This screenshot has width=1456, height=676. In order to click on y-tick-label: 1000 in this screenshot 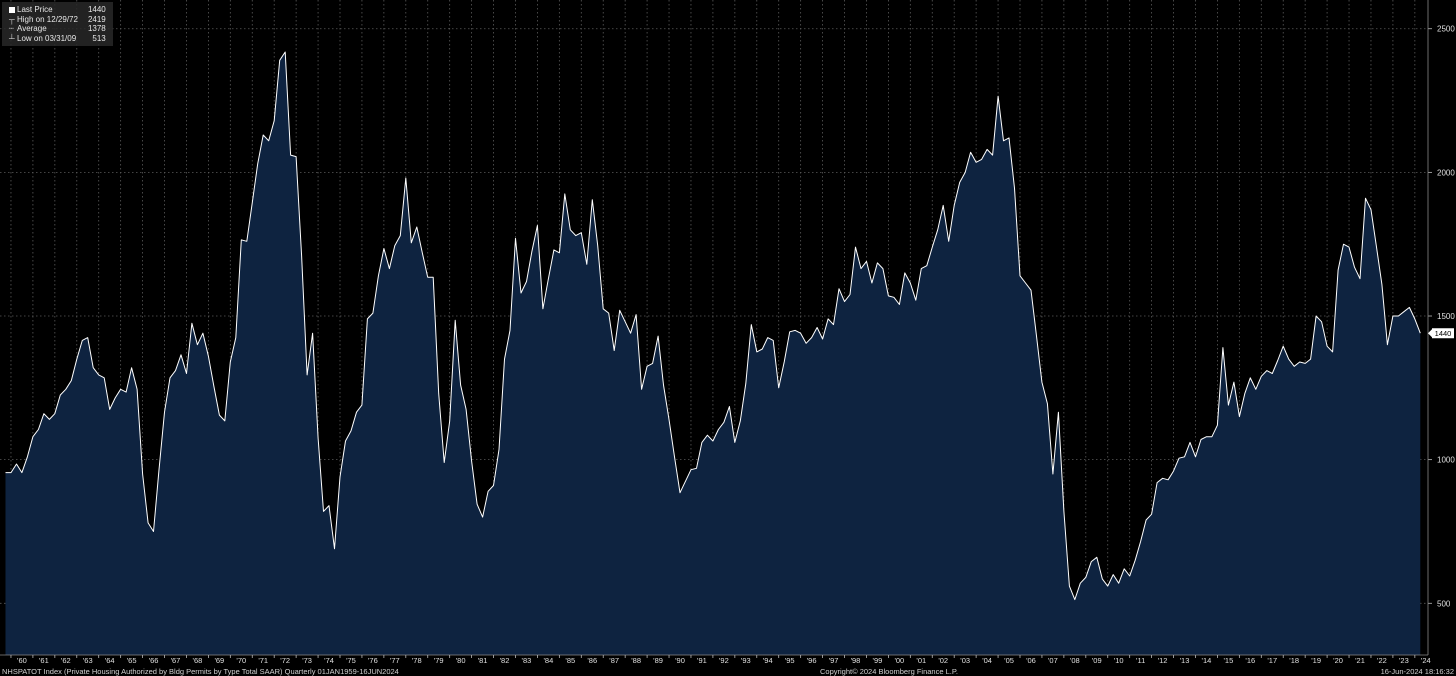, I will do `click(1446, 460)`.